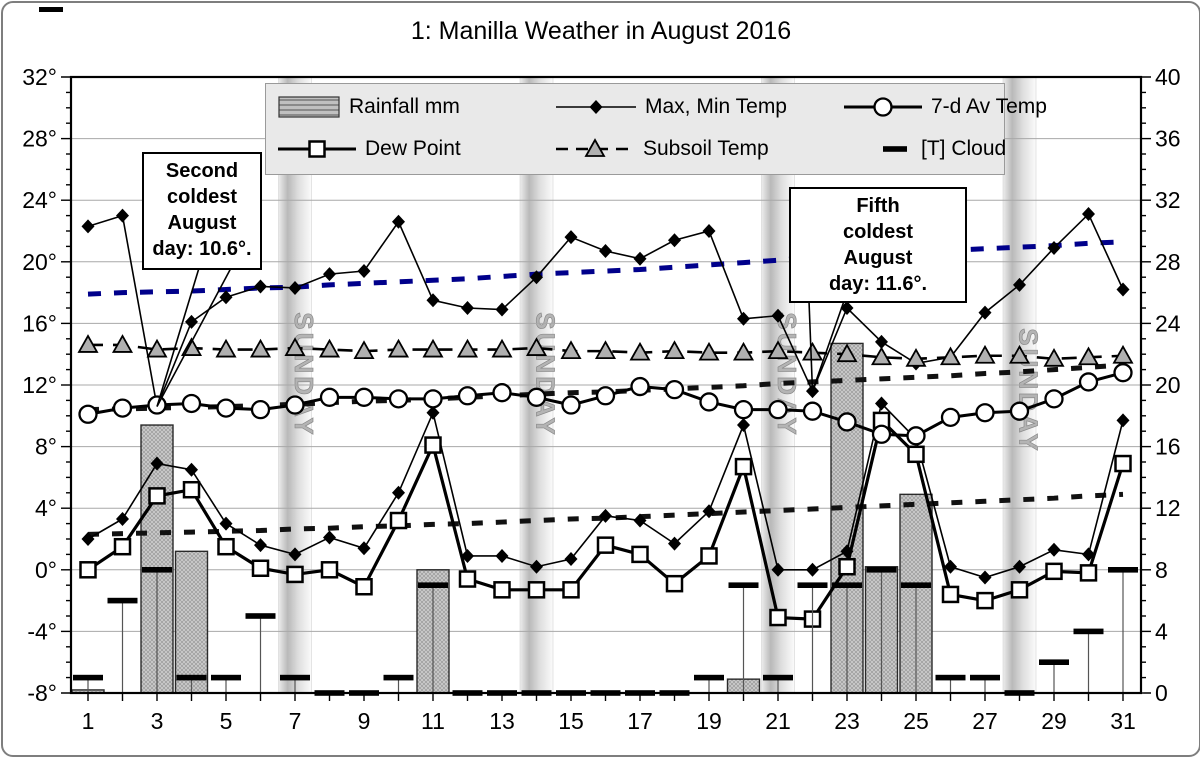 This screenshot has height=758, width=1200. What do you see at coordinates (157, 721) in the screenshot?
I see `x-axis-day-label: 3` at bounding box center [157, 721].